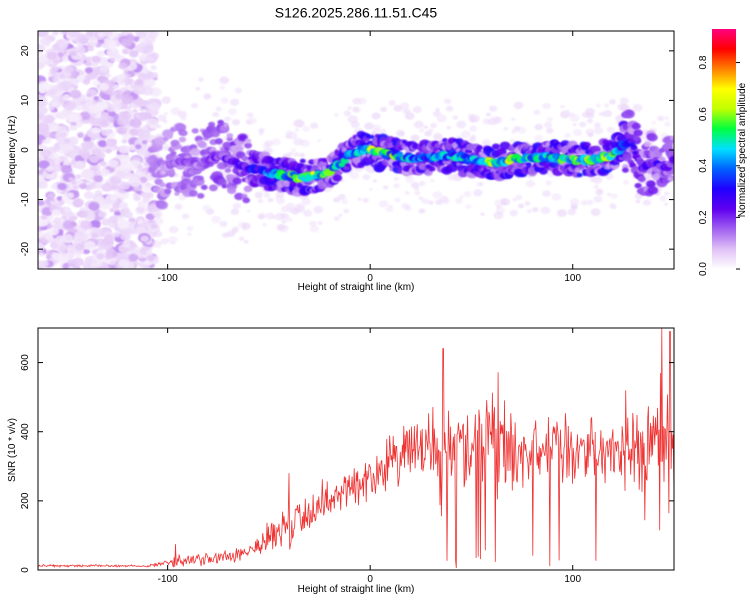 The height and width of the screenshot is (600, 750). What do you see at coordinates (25, 199) in the screenshot?
I see `y-tick-label: -10` at bounding box center [25, 199].